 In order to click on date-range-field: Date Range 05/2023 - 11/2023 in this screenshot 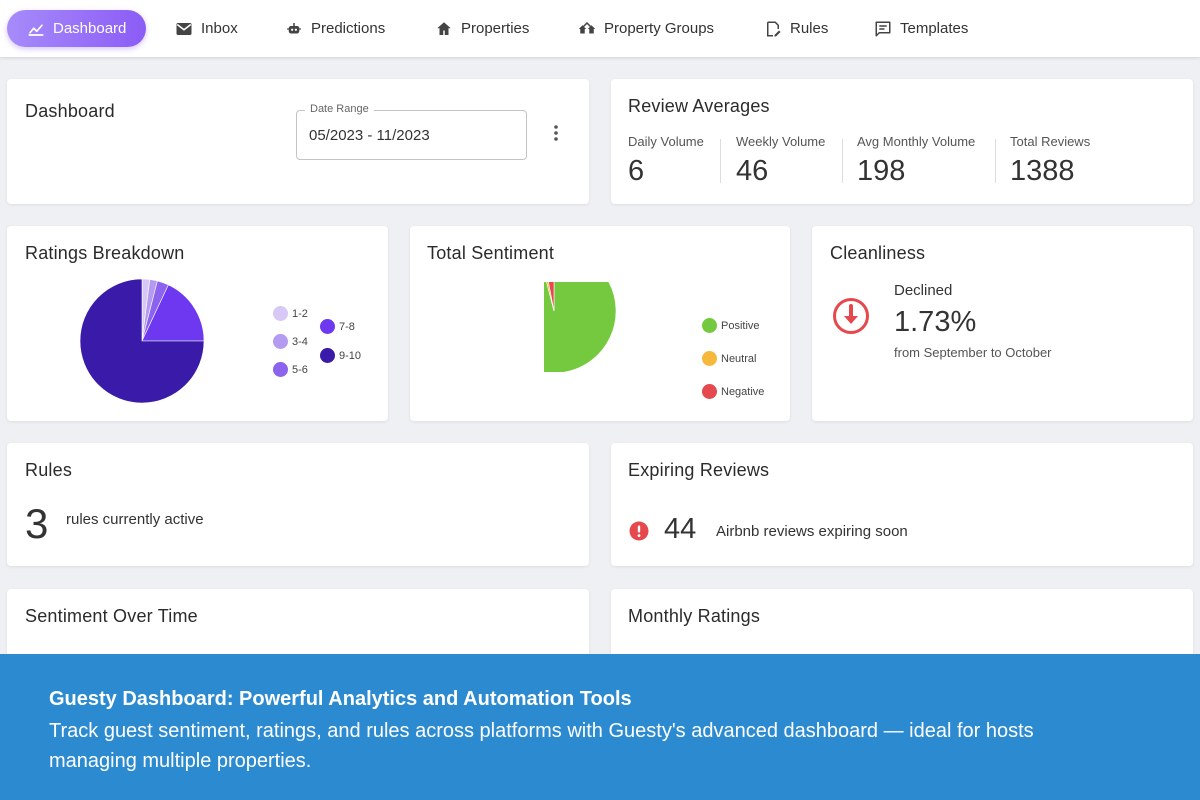, I will do `click(411, 131)`.